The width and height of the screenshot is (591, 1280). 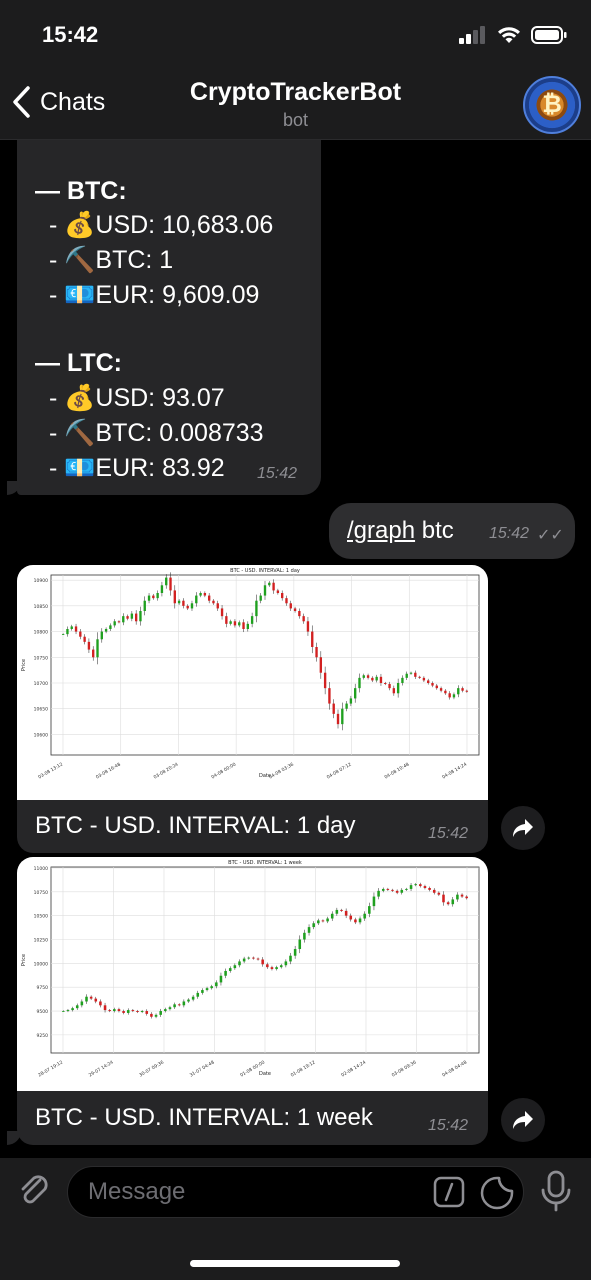 What do you see at coordinates (265, 571) in the screenshot?
I see `chart-title: BTC - USD. INTERVAL: 1 day` at bounding box center [265, 571].